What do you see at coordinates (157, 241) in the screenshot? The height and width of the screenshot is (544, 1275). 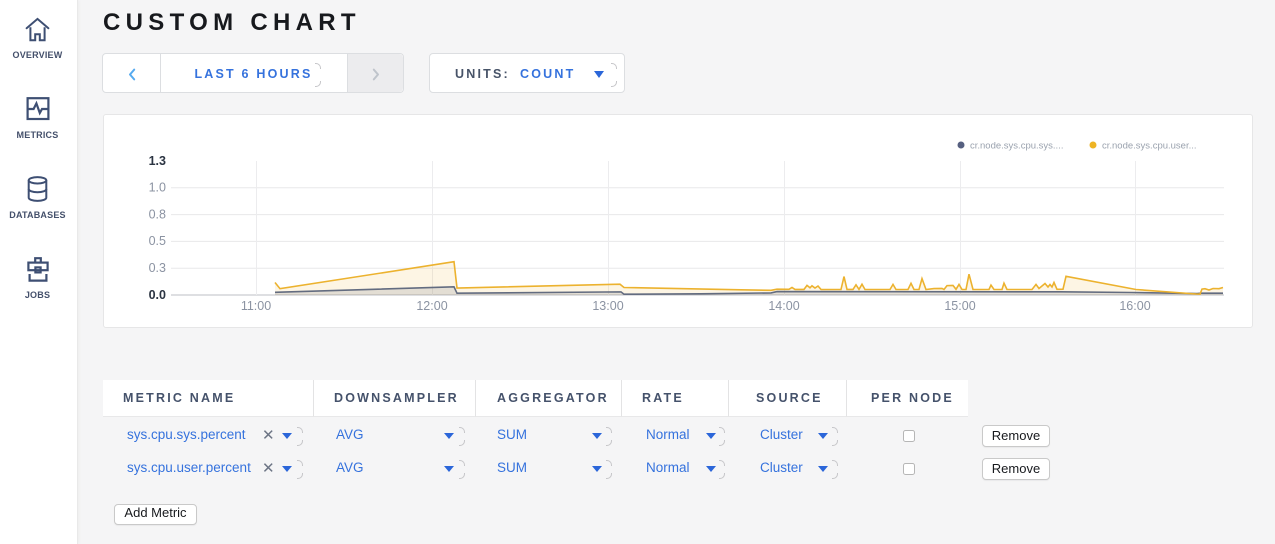 I see `svg-text: 0.5` at bounding box center [157, 241].